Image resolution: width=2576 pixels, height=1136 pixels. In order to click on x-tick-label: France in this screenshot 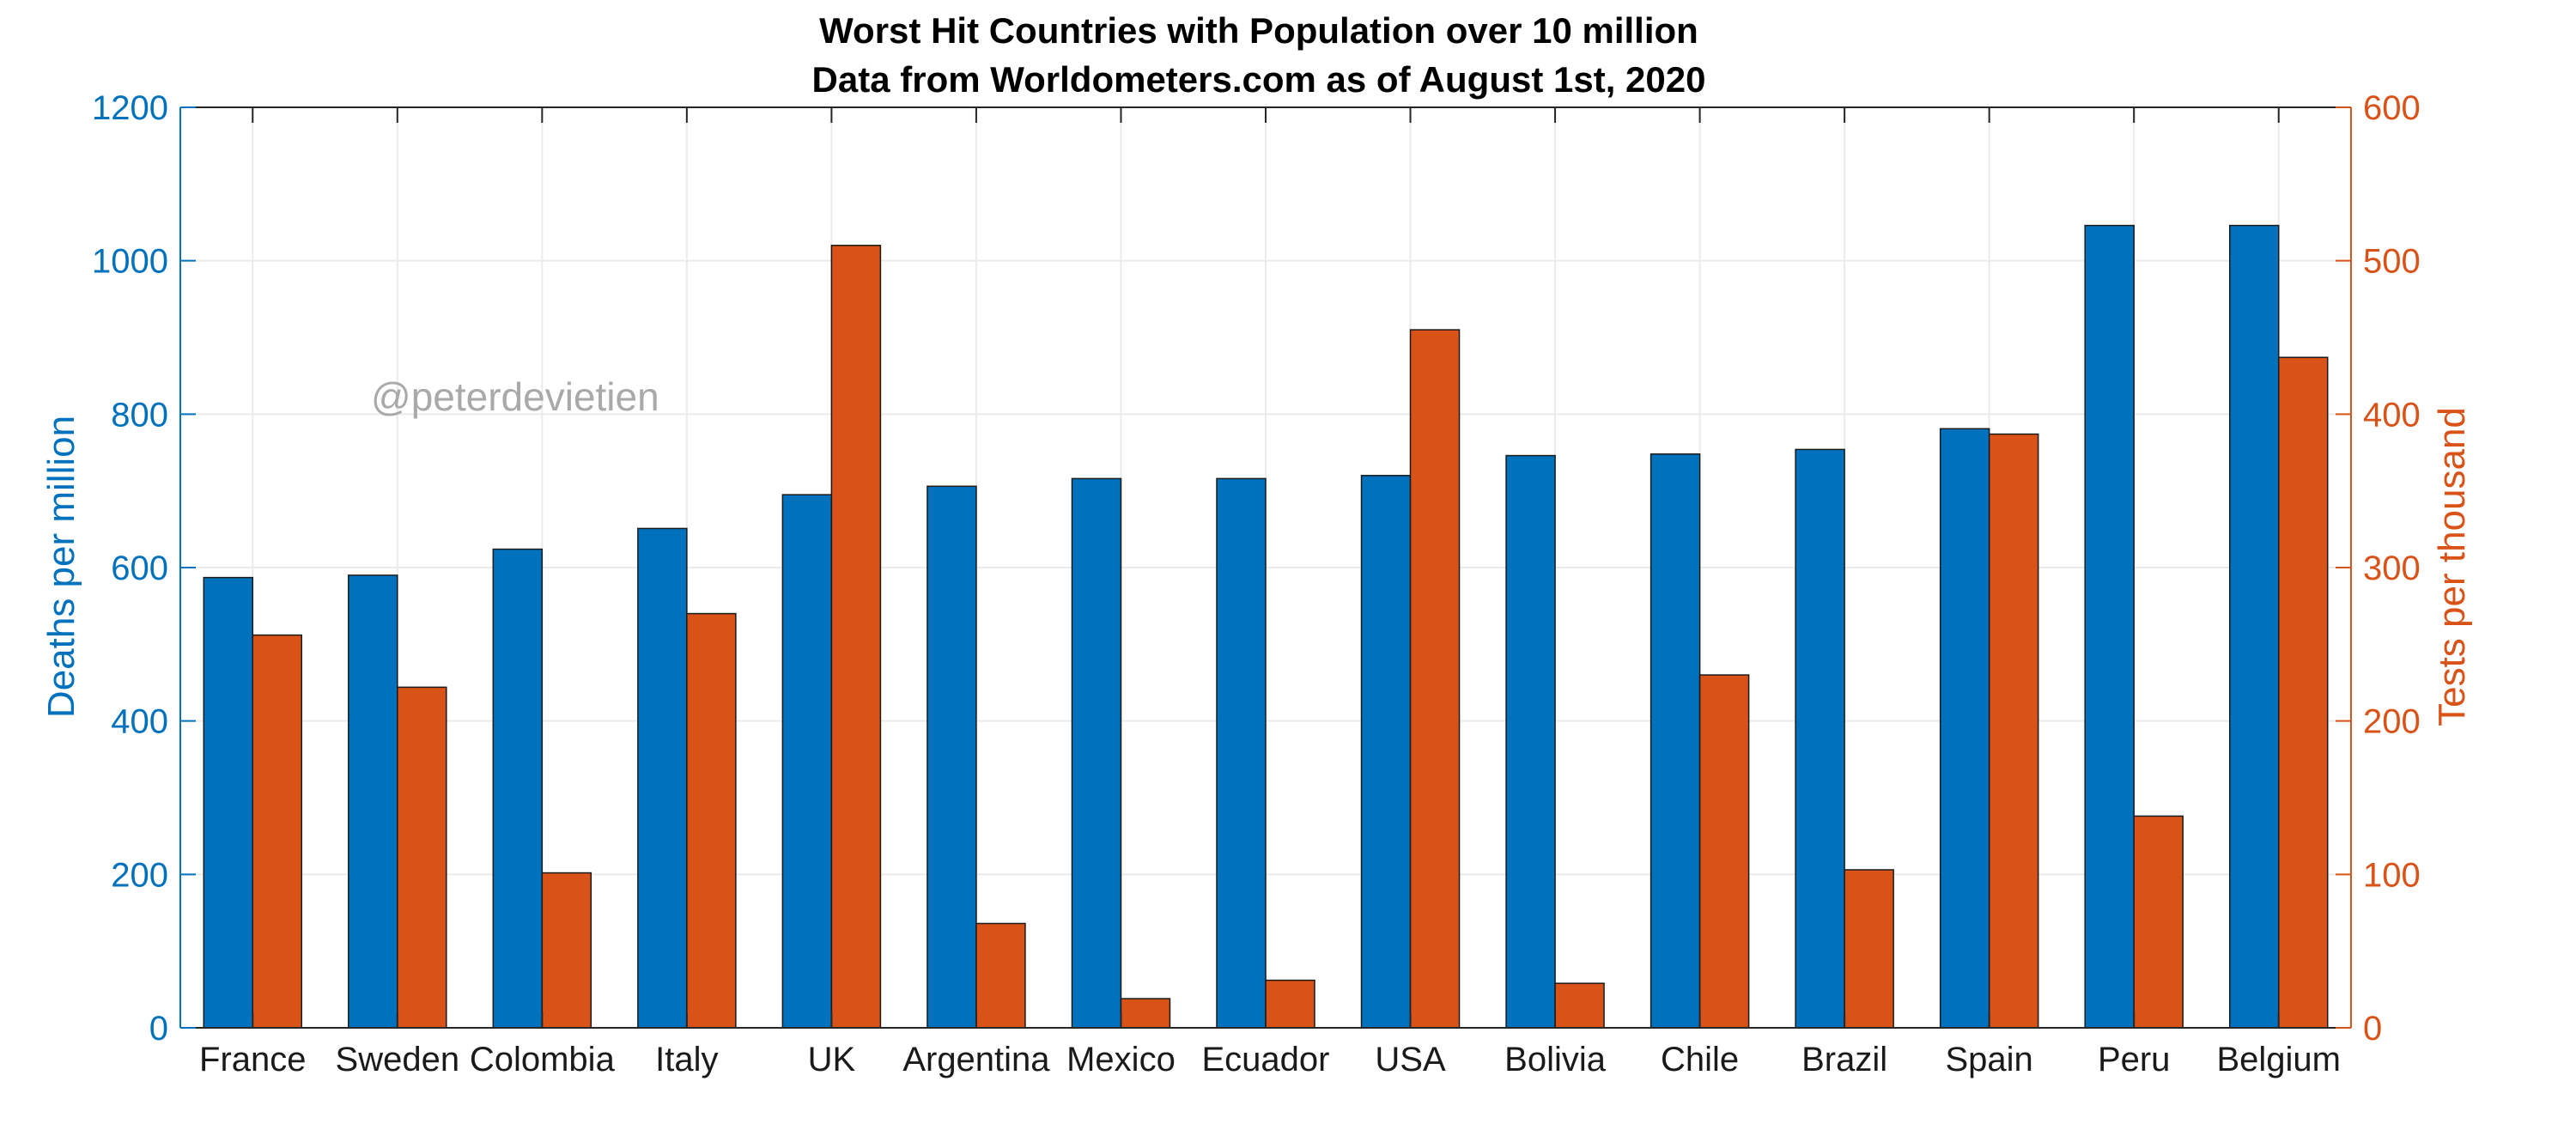, I will do `click(253, 1059)`.